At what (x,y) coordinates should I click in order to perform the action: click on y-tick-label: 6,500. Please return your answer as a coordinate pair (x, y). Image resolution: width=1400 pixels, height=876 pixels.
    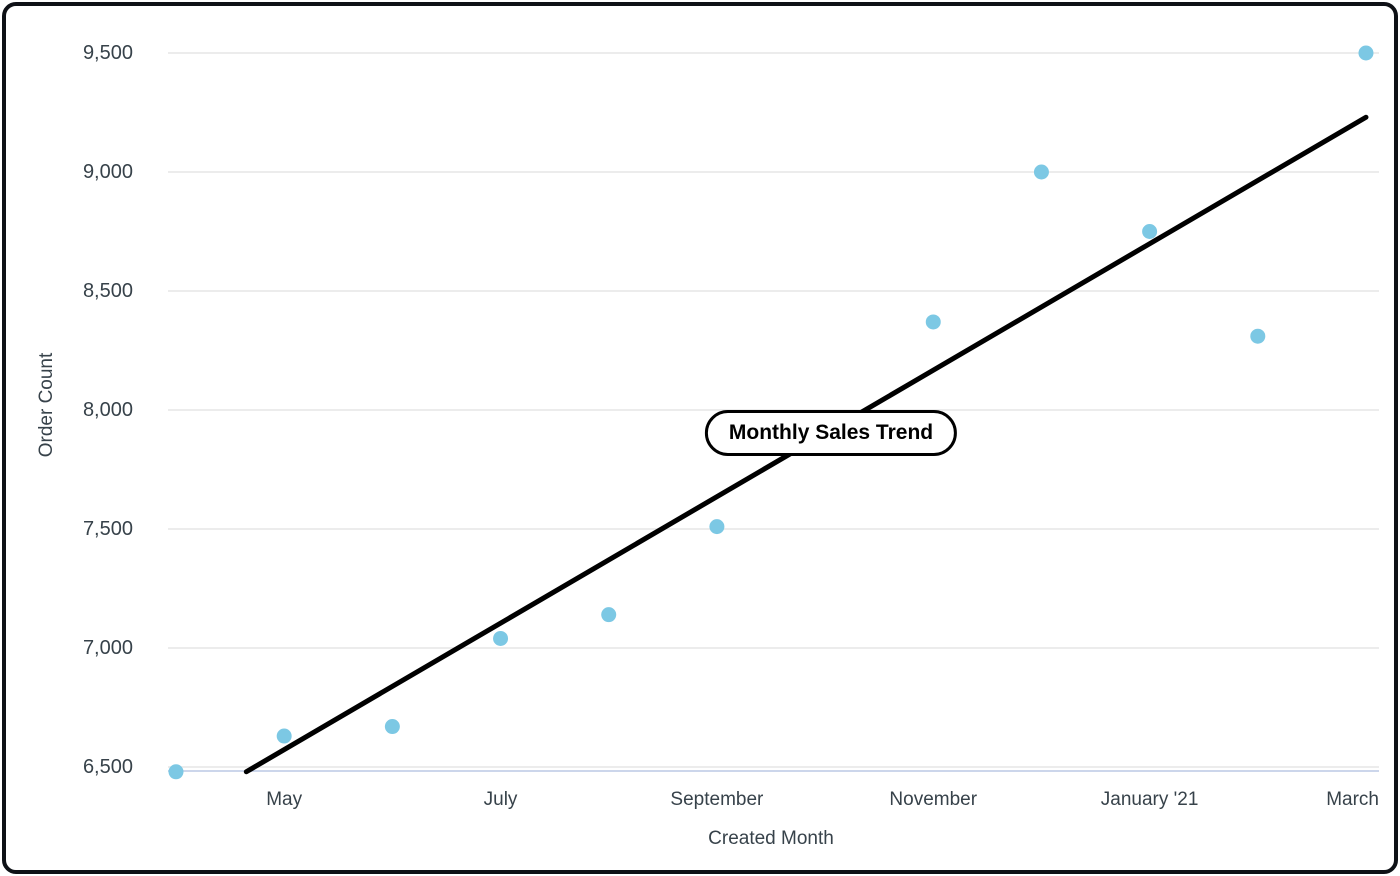
    Looking at the image, I should click on (107, 767).